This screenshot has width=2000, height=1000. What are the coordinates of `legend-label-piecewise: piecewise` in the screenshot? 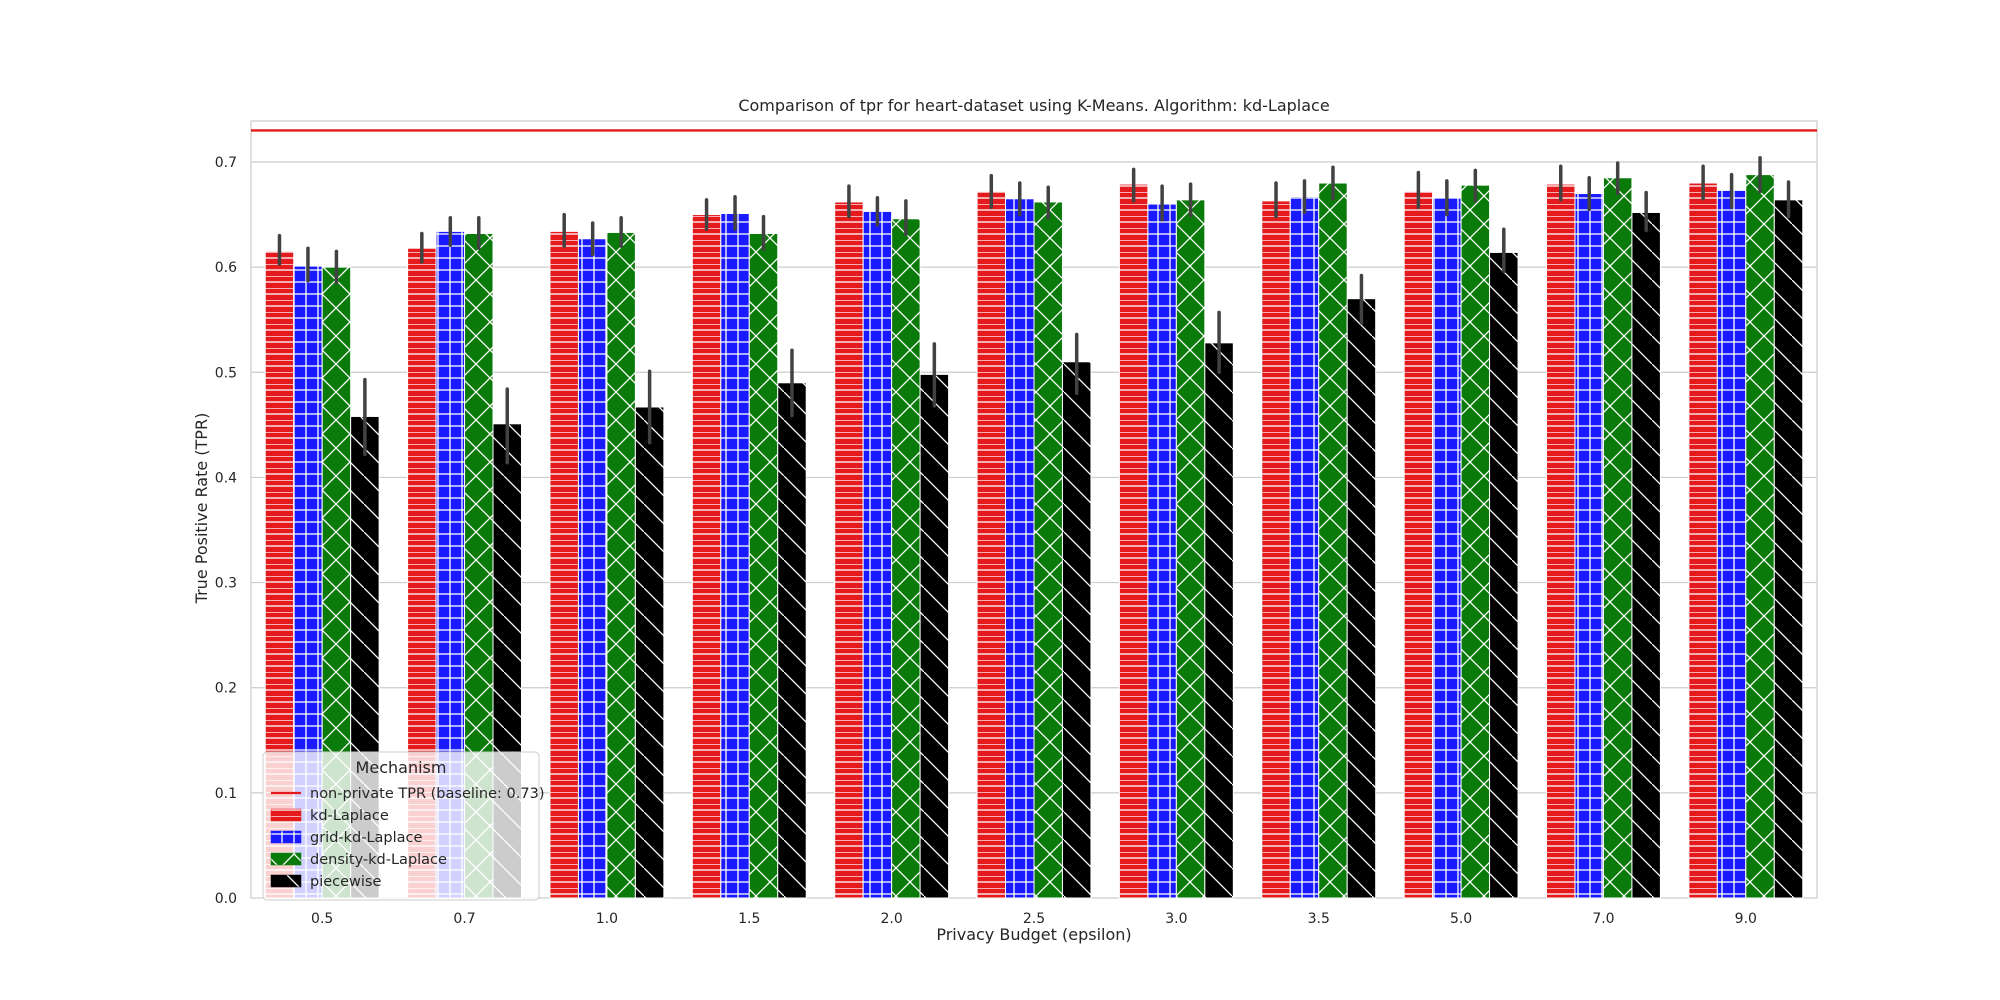 It's located at (345, 882).